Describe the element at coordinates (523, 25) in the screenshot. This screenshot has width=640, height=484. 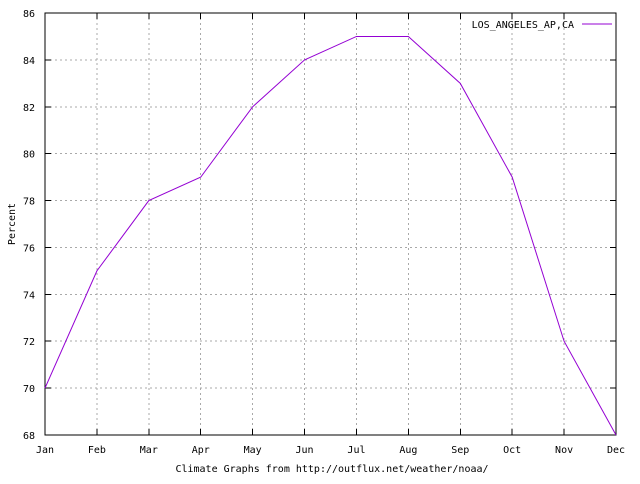
I see `legend-label: LOS_ANGELES_AP,CA` at that location.